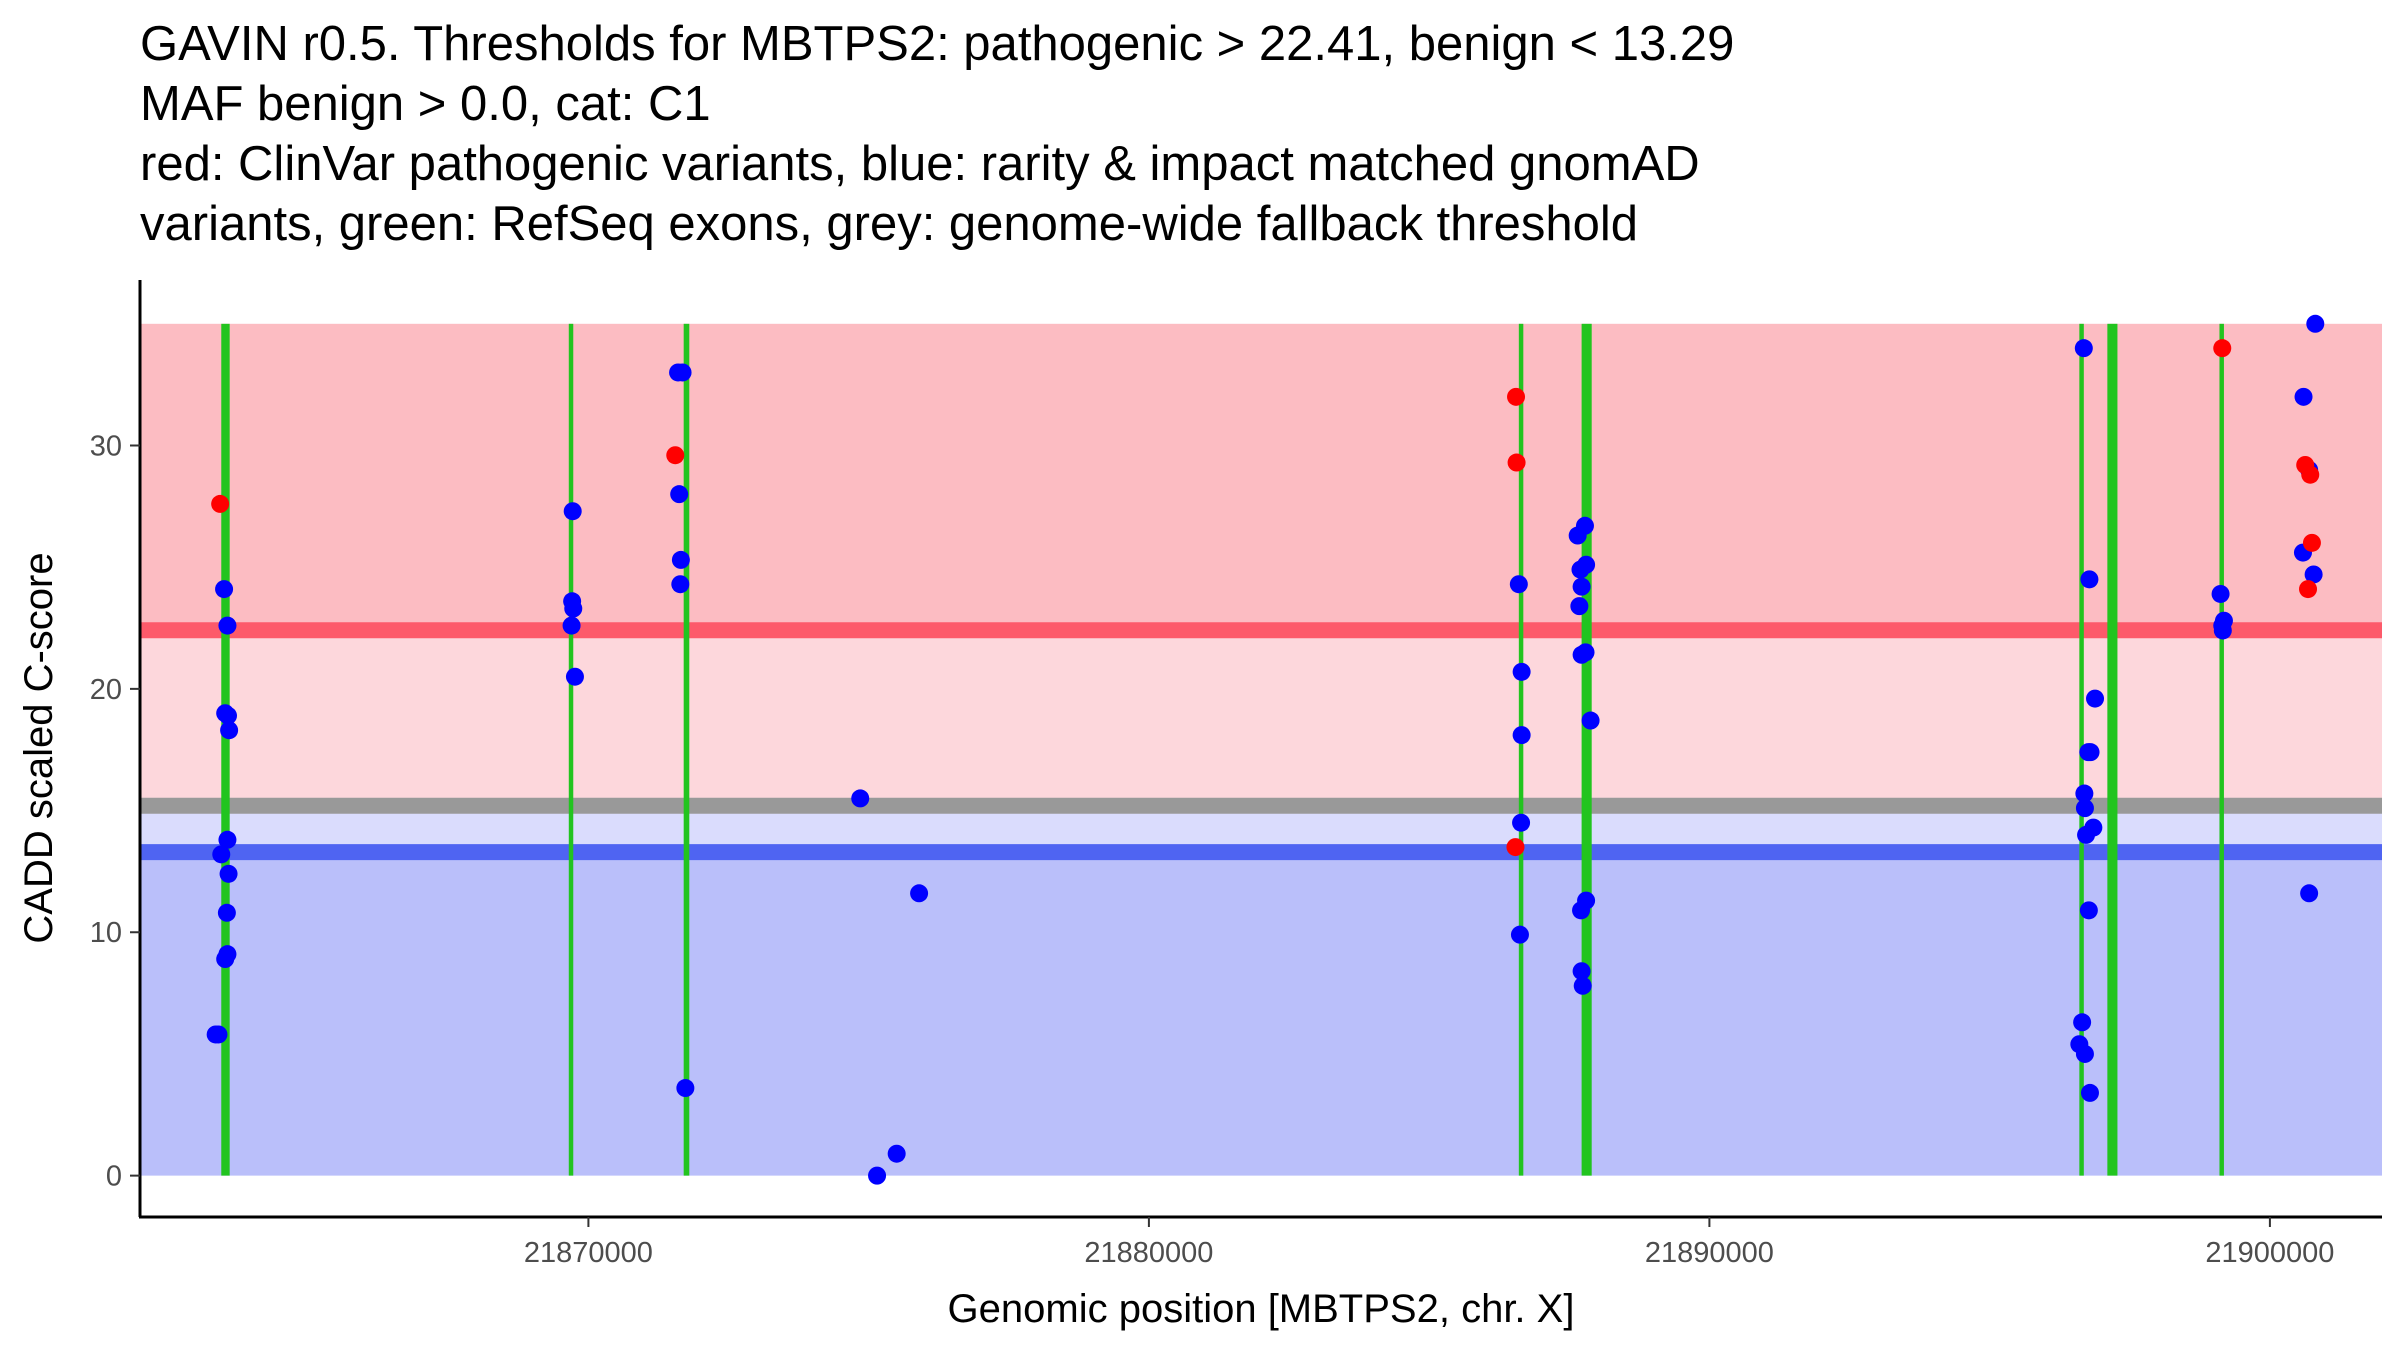 Image resolution: width=2400 pixels, height=1350 pixels. What do you see at coordinates (1261, 718) in the screenshot?
I see `pathogenic-gap-zone` at bounding box center [1261, 718].